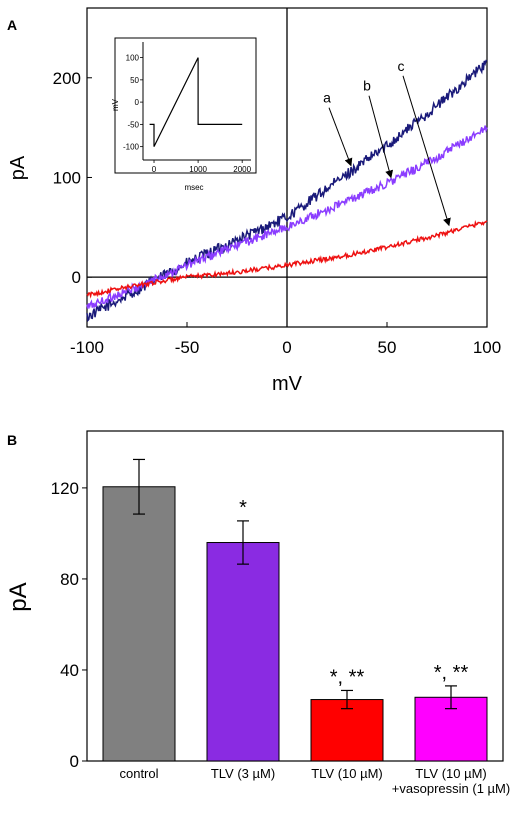  What do you see at coordinates (133, 124) in the screenshot?
I see `inset-y-tick-label: -50` at bounding box center [133, 124].